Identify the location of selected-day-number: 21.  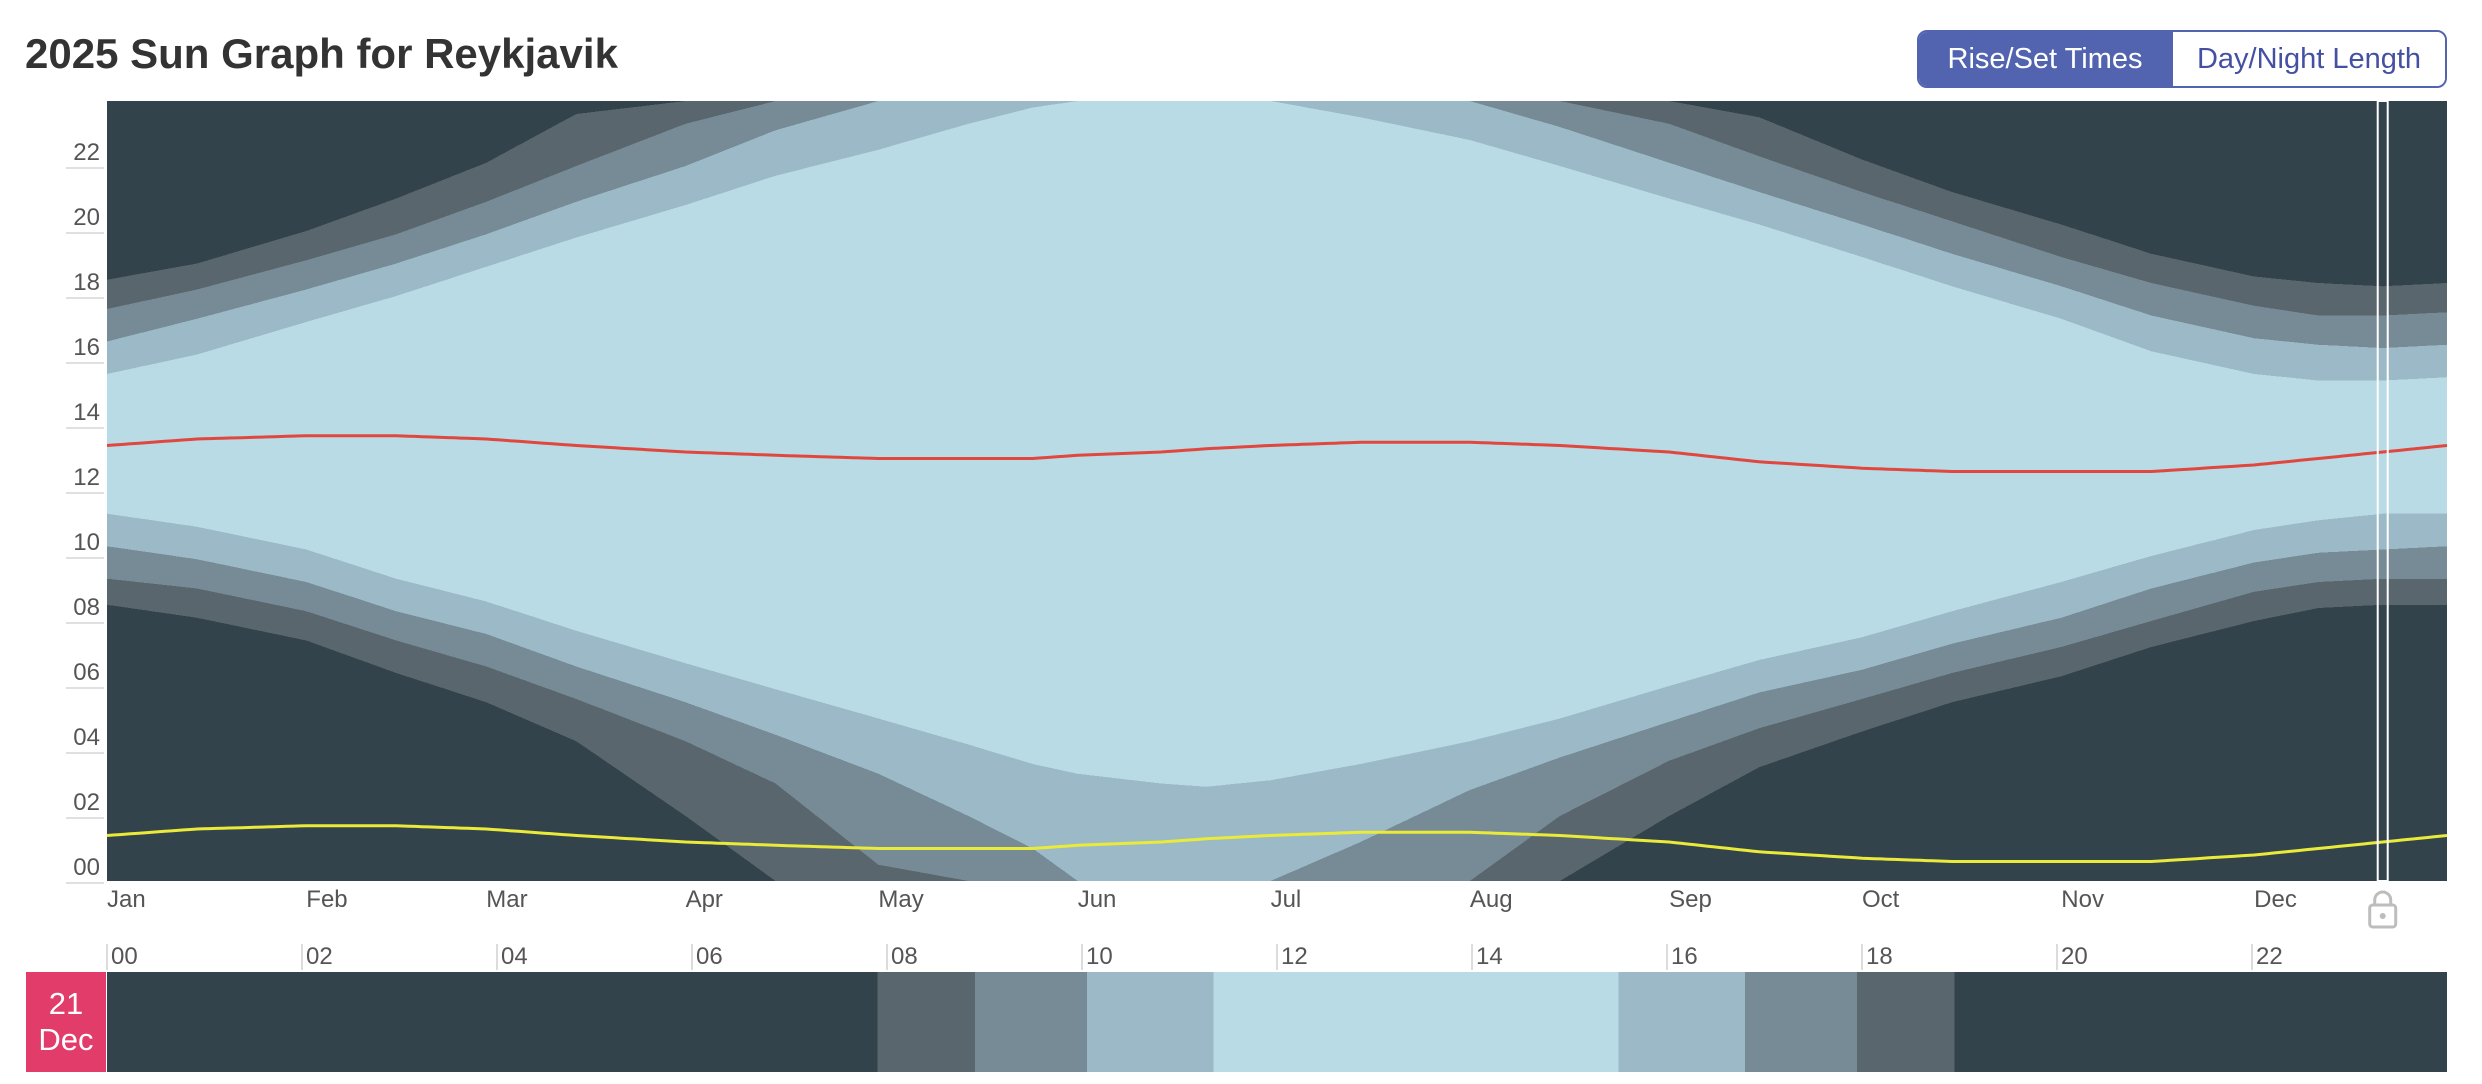
(66, 1004).